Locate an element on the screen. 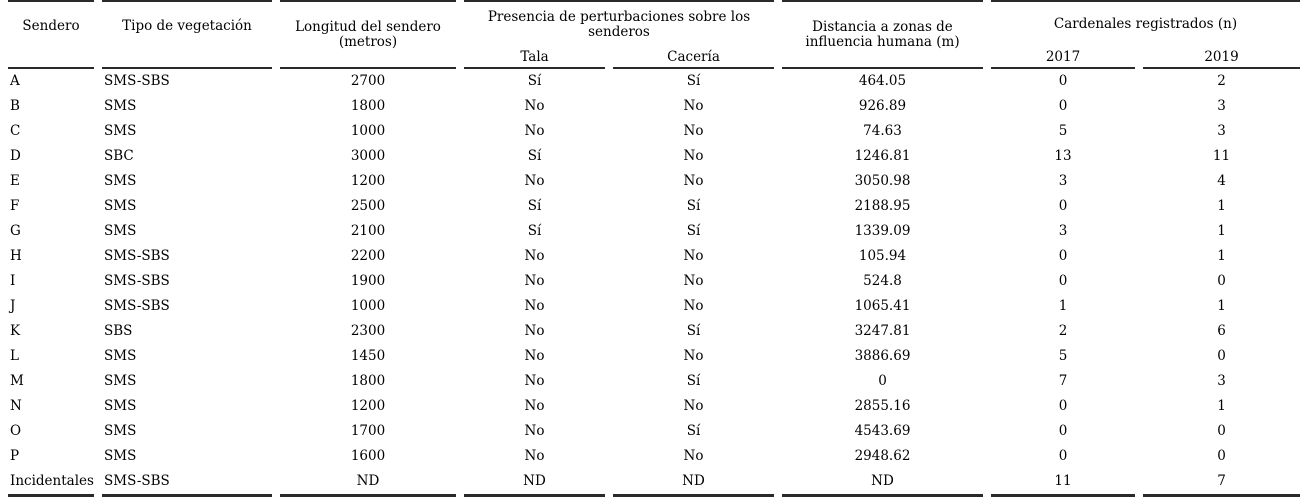 Image resolution: width=1309 pixels, height=503 pixels. cell-sendero: N is located at coordinates (16, 406).